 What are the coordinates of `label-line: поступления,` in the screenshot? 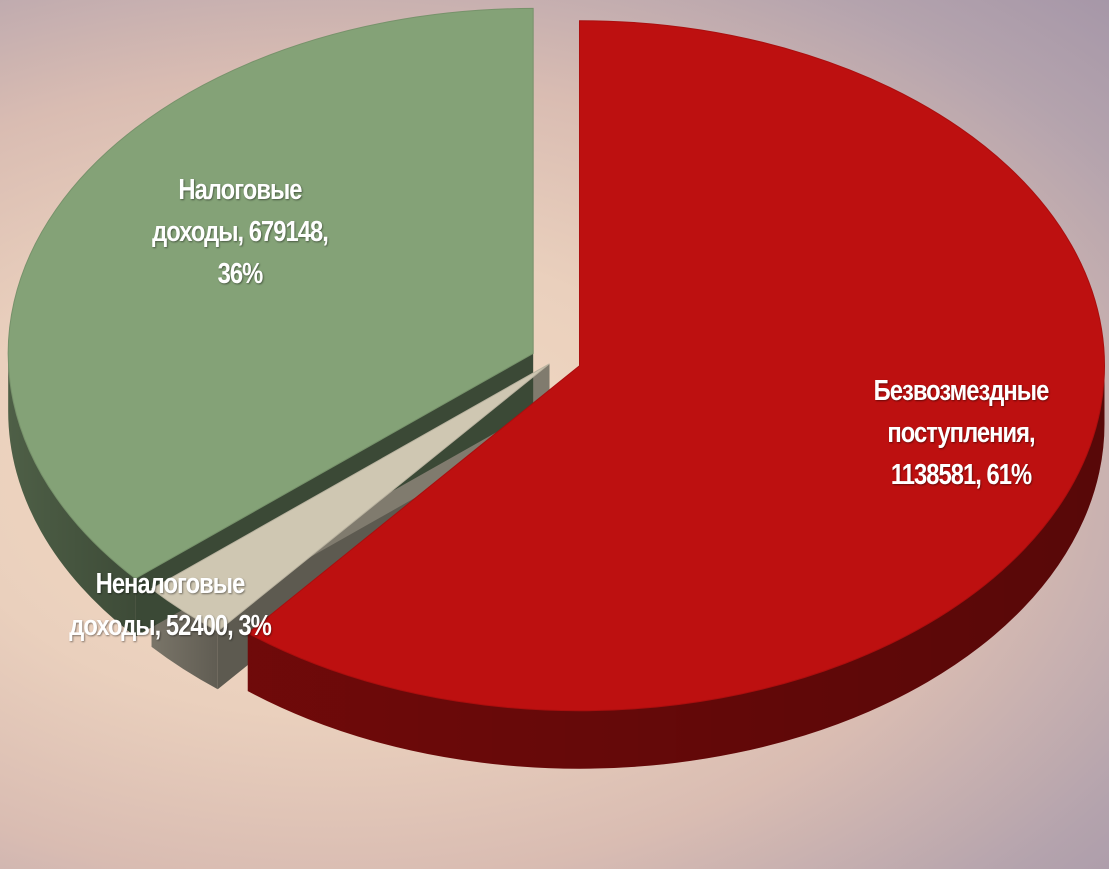 It's located at (961, 433).